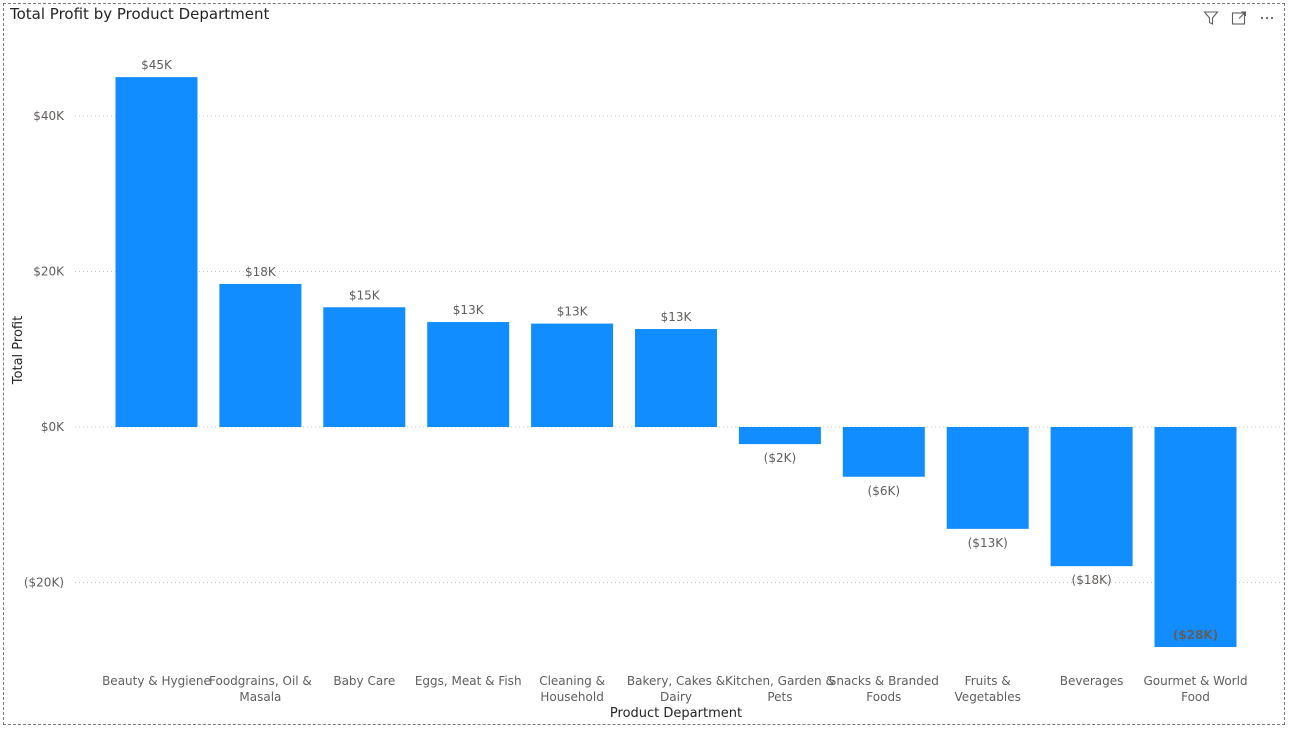  What do you see at coordinates (780, 681) in the screenshot?
I see `x-category-label: Kitchen, Garden &` at bounding box center [780, 681].